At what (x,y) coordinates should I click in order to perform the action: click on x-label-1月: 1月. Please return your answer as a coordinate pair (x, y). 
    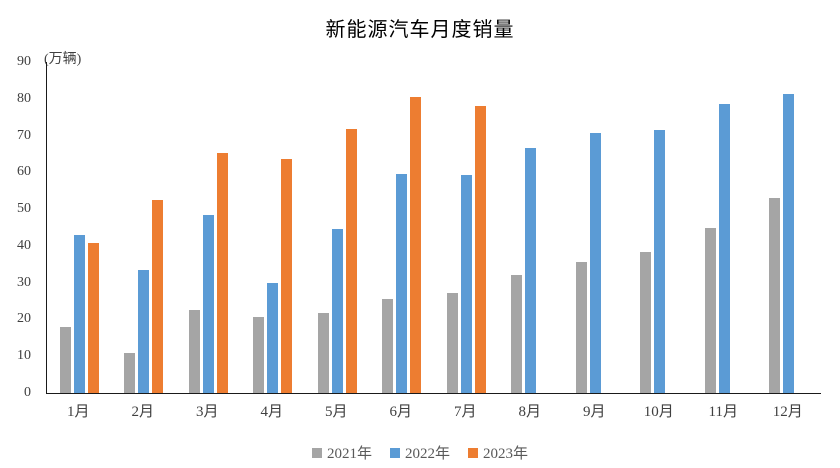
    Looking at the image, I should click on (78, 412).